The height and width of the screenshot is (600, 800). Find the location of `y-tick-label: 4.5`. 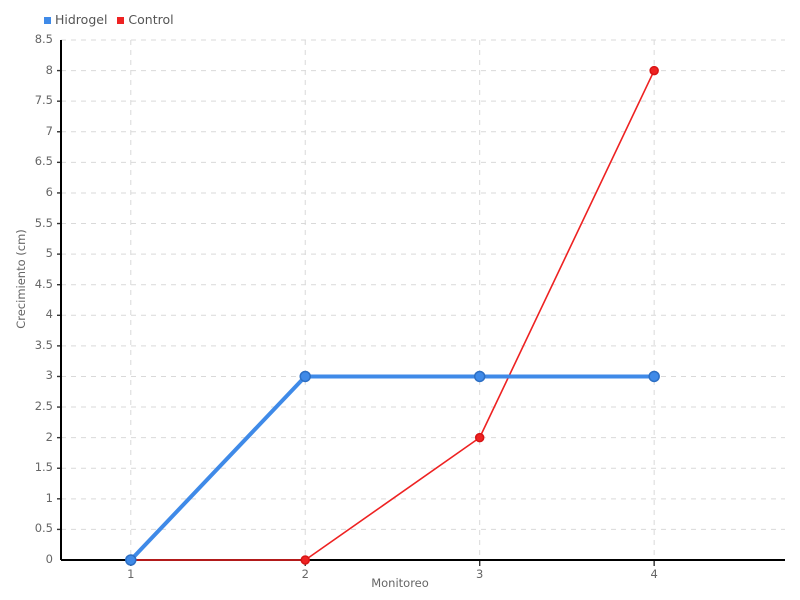

y-tick-label: 4.5 is located at coordinates (43, 283).